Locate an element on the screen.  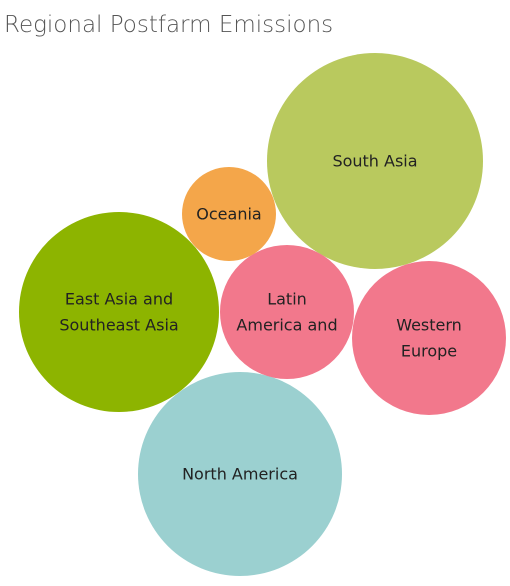
bubble-oceania is located at coordinates (229, 214).